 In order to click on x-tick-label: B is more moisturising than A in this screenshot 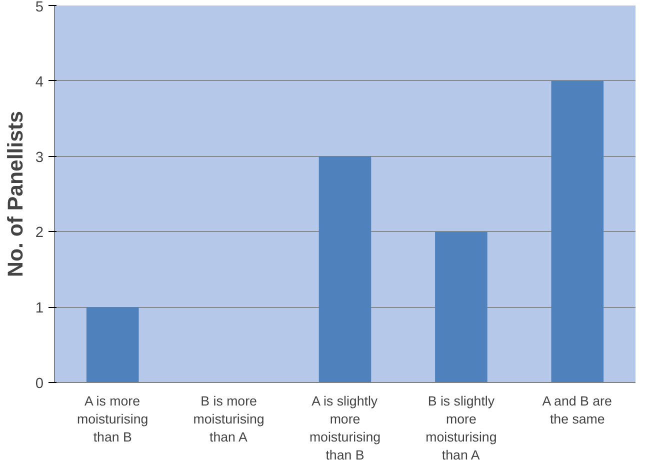, I will do `click(228, 419)`.